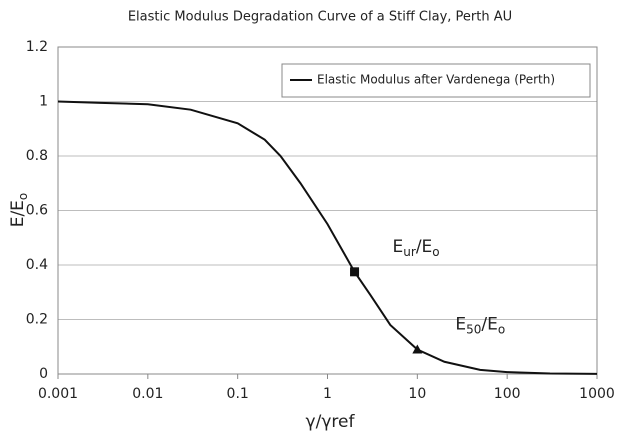 The width and height of the screenshot is (617, 441). What do you see at coordinates (37, 265) in the screenshot?
I see `y-tick-label: 0.4` at bounding box center [37, 265].